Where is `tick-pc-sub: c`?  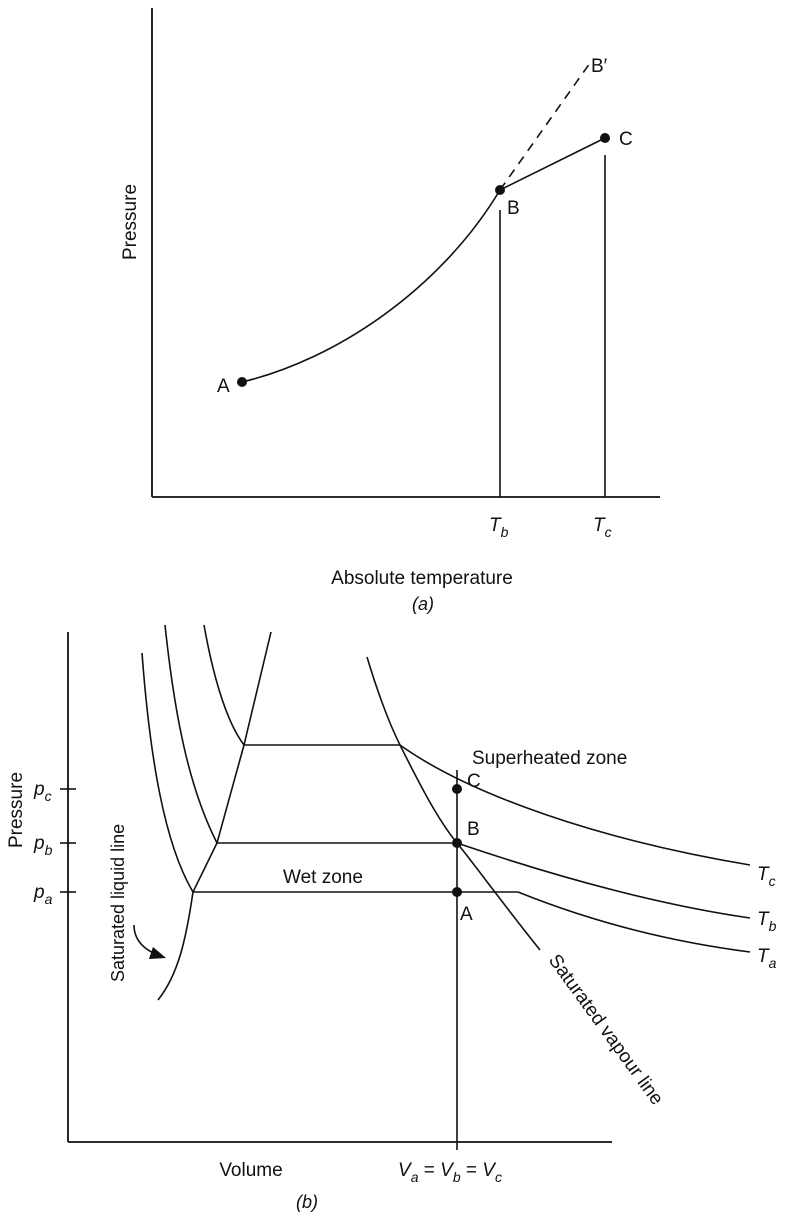 tick-pc-sub: c is located at coordinates (48, 796).